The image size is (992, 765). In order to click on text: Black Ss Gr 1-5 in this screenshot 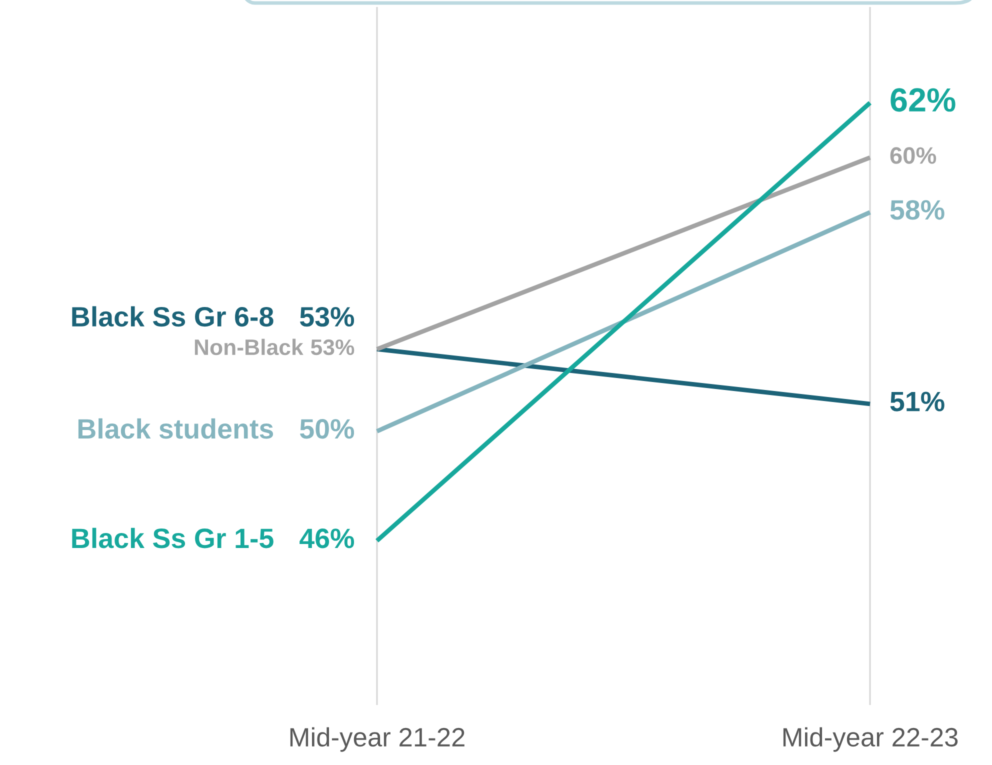, I will do `click(173, 538)`.